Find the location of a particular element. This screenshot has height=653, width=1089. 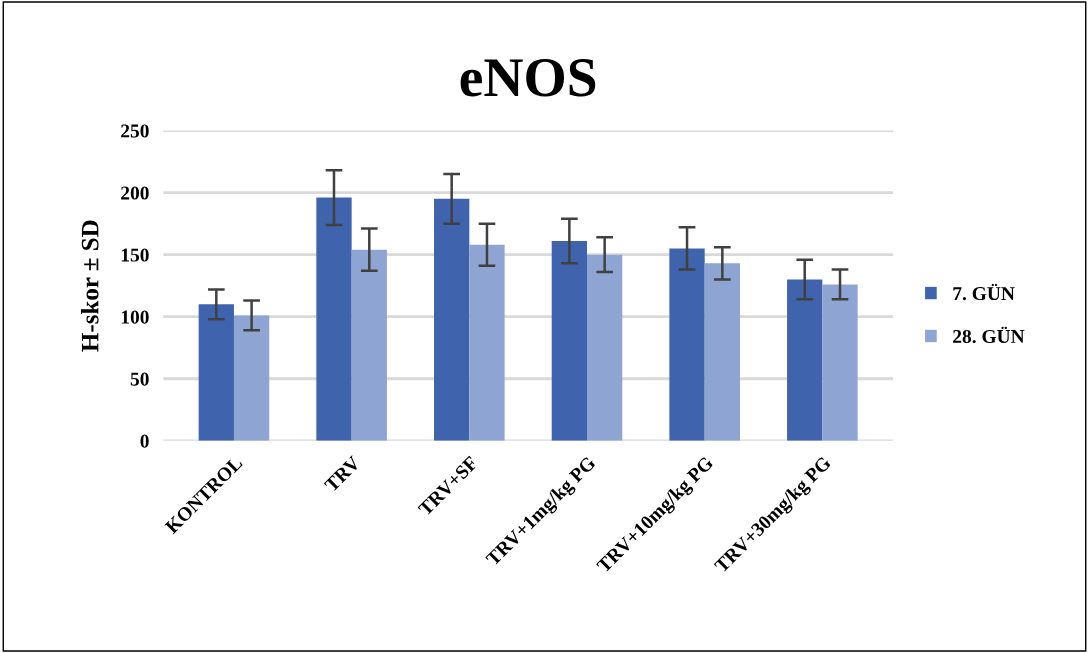

y-tick-label: 50 is located at coordinates (139, 379).